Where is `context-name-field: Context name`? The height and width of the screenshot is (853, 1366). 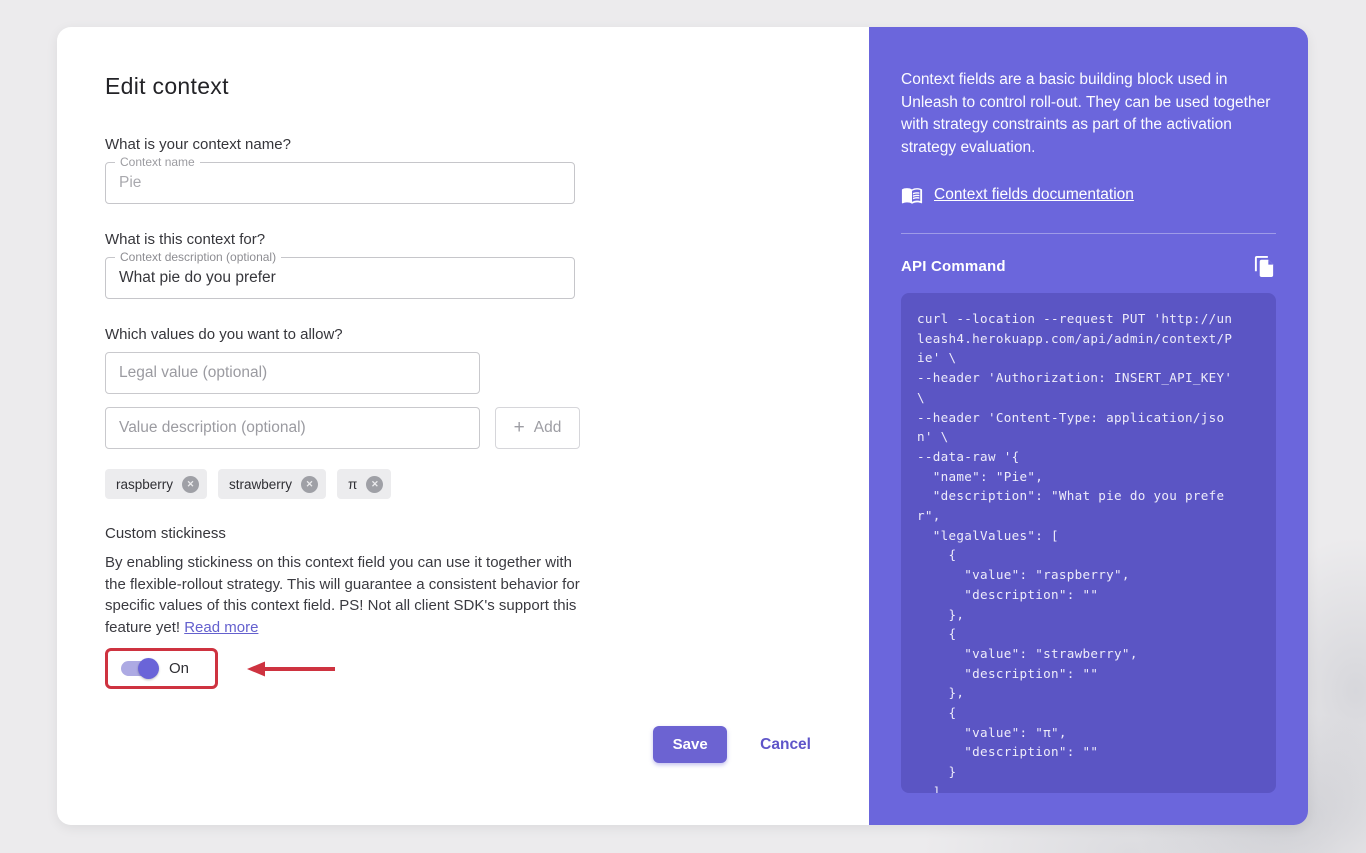
context-name-field: Context name is located at coordinates (340, 179).